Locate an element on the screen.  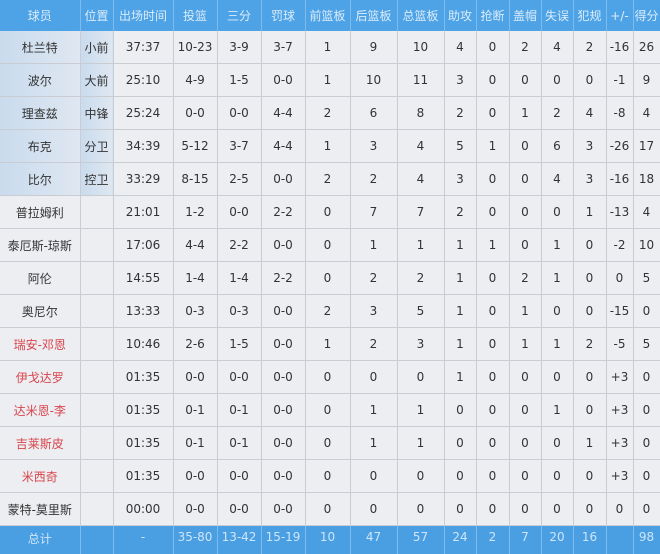
column-header: 前篮板 is located at coordinates (327, 15).